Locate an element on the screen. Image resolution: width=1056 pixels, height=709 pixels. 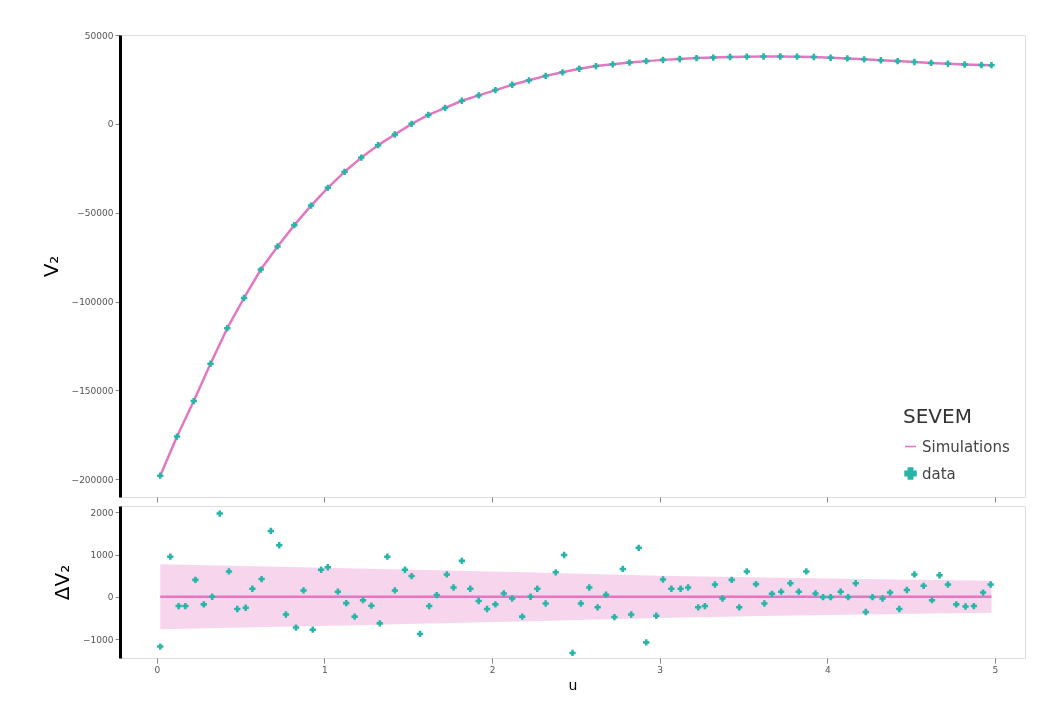
y-tick-label: 2000 is located at coordinates (102, 512).